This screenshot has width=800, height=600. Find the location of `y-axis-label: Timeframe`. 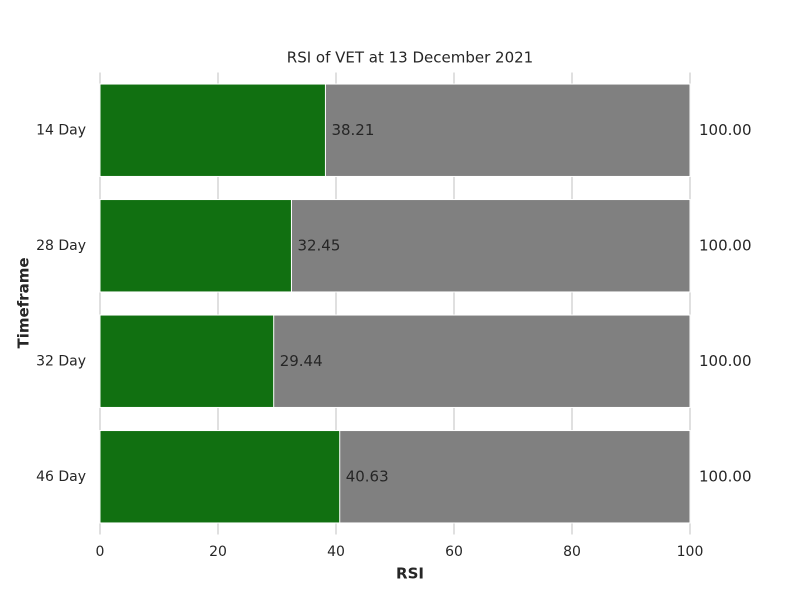

y-axis-label: Timeframe is located at coordinates (24, 302).